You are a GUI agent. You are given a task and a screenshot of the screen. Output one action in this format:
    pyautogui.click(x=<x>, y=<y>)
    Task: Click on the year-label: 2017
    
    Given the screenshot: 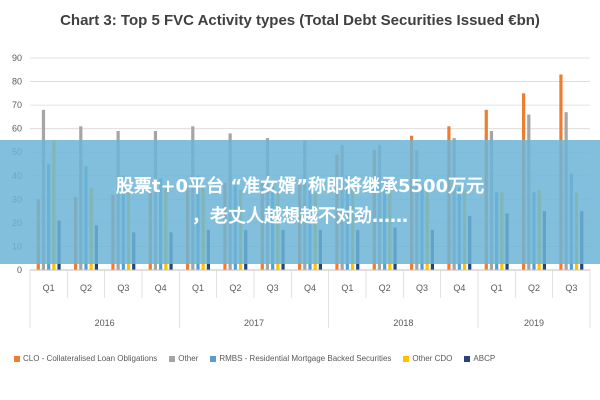 What is the action you would take?
    pyautogui.click(x=254, y=323)
    